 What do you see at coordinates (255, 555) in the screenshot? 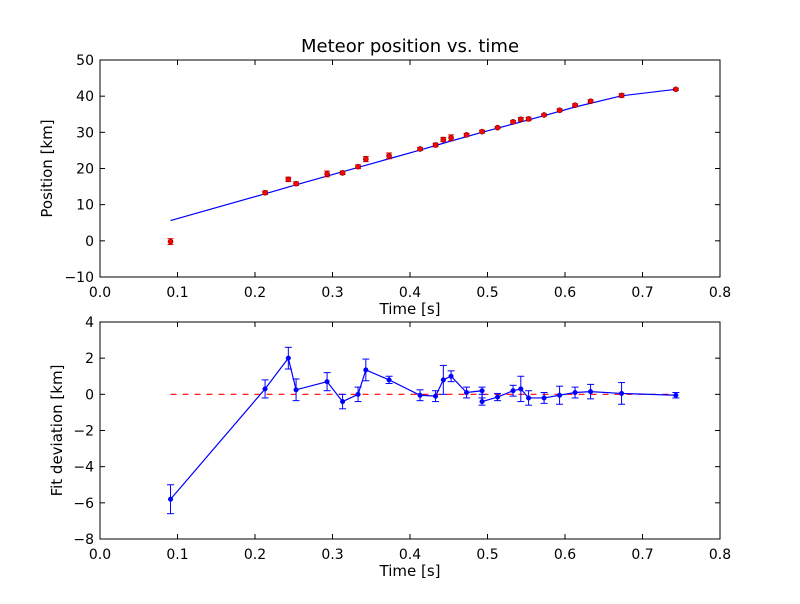
I see `deviation-plot-xtick-label: 0.2` at bounding box center [255, 555].